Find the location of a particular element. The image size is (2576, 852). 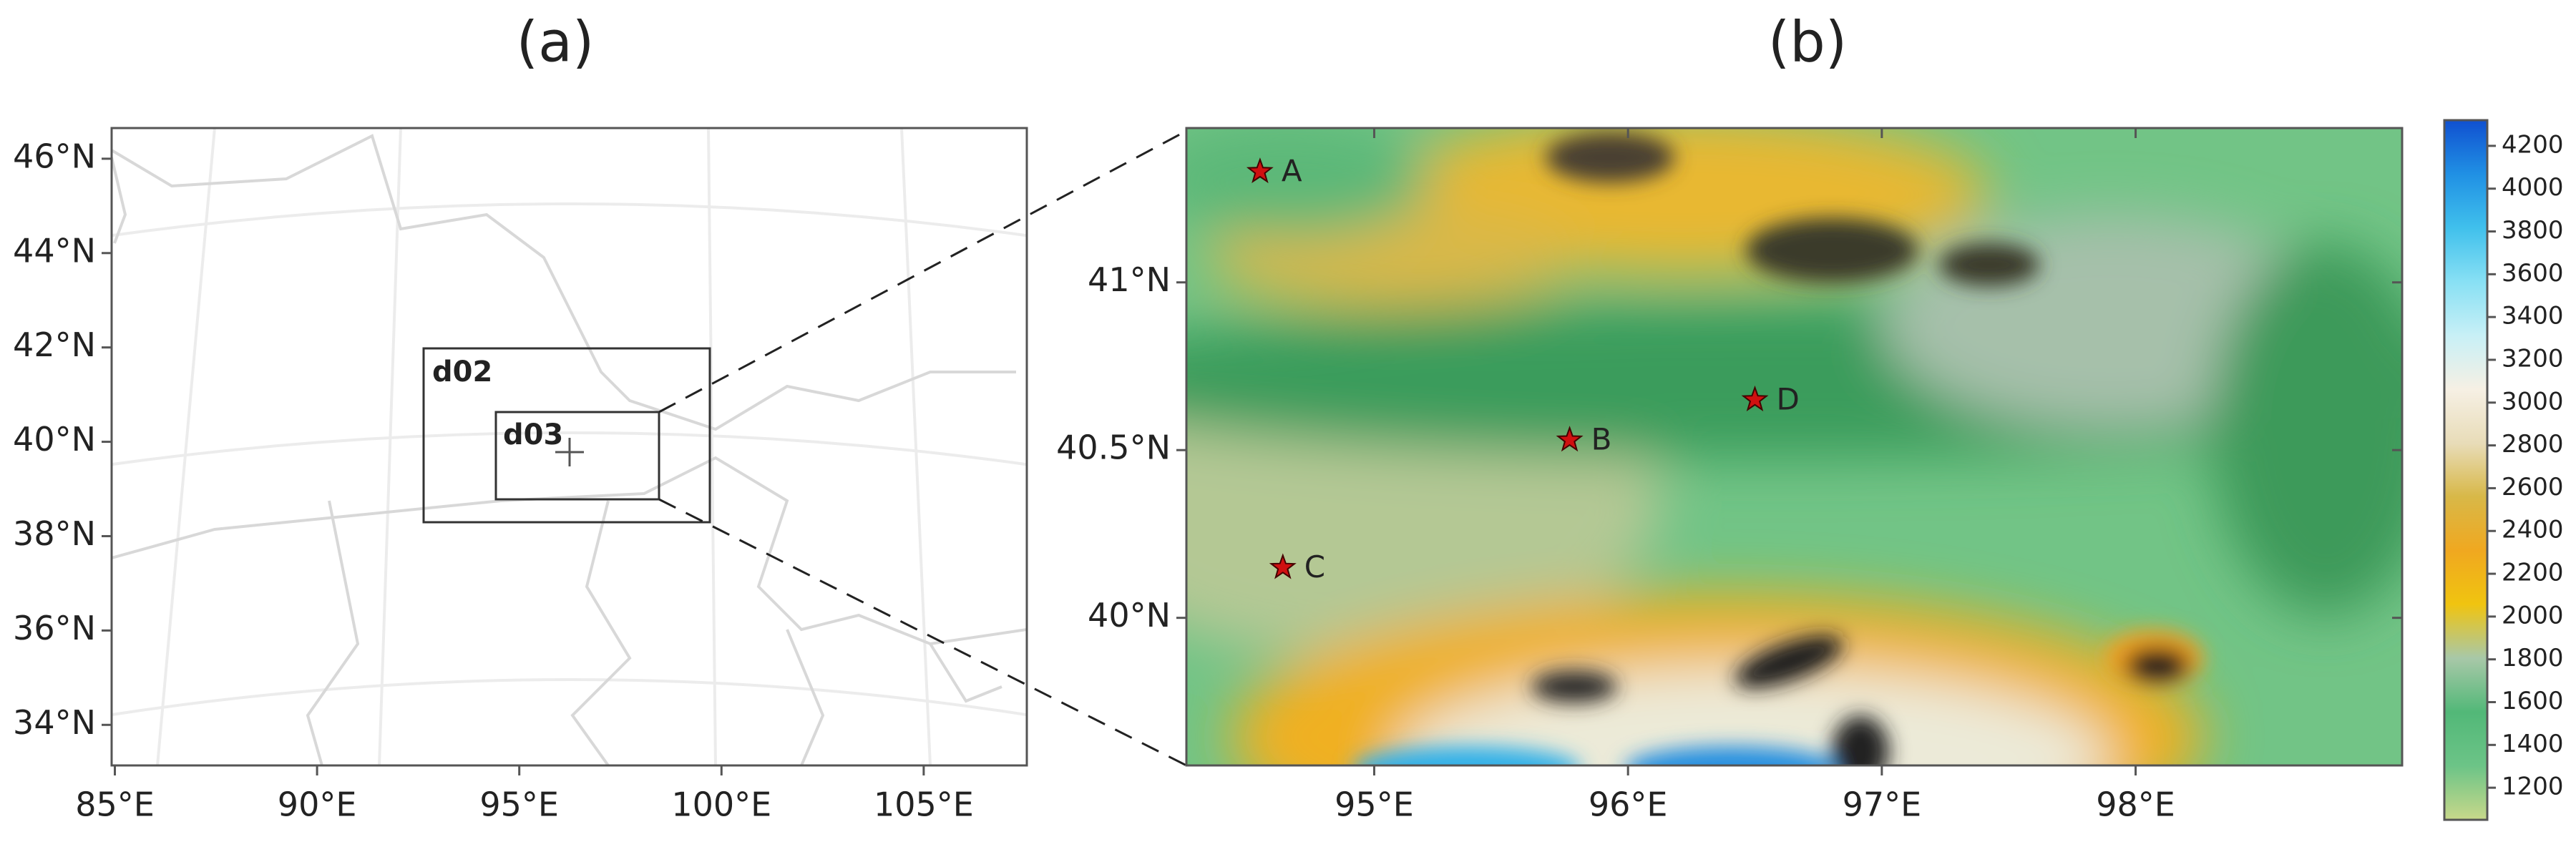

y-tick-label: 44°N is located at coordinates (54, 250).